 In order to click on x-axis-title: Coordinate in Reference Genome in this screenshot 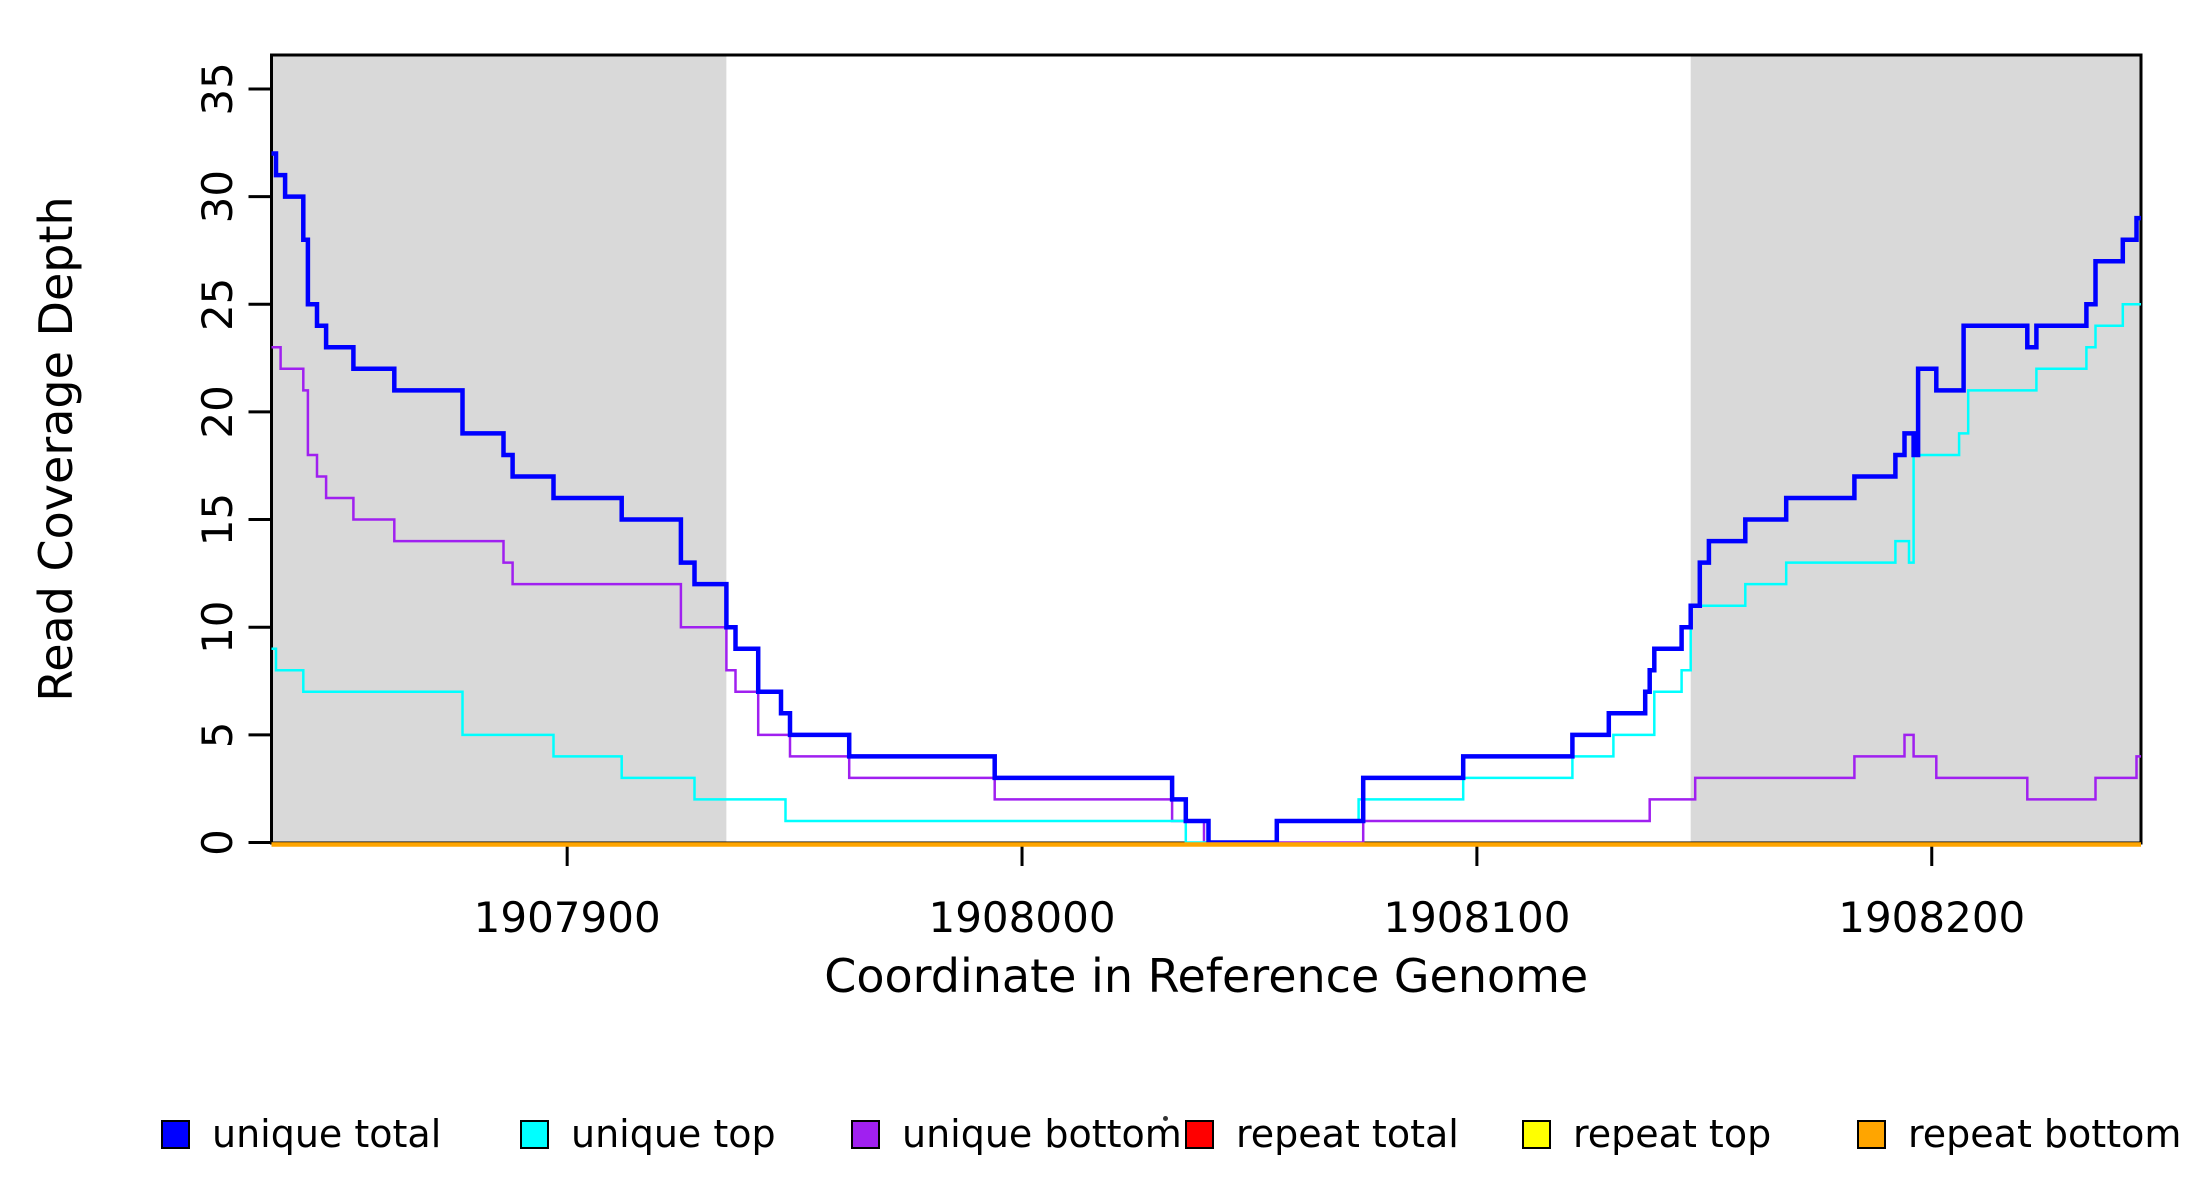, I will do `click(1206, 976)`.